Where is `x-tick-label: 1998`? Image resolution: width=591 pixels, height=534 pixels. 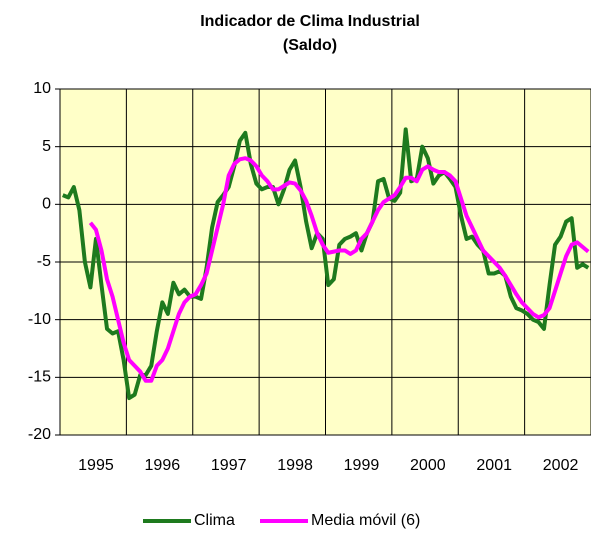
x-tick-label: 1998 is located at coordinates (295, 465).